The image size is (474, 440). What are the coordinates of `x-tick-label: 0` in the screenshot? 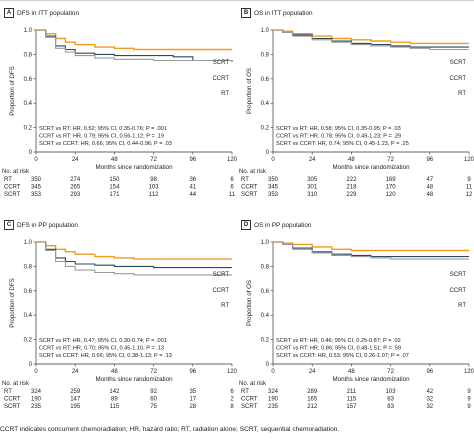 It's located at (273, 160).